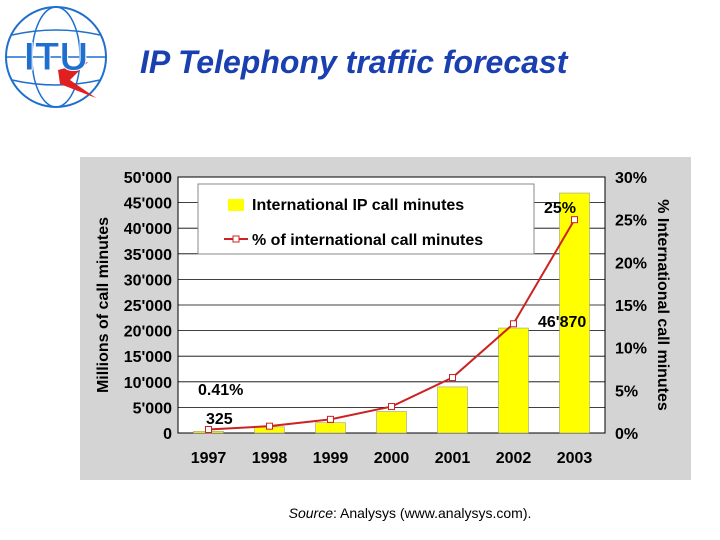 Image resolution: width=720 pixels, height=540 pixels. I want to click on x-tick-label: 1999, so click(331, 458).